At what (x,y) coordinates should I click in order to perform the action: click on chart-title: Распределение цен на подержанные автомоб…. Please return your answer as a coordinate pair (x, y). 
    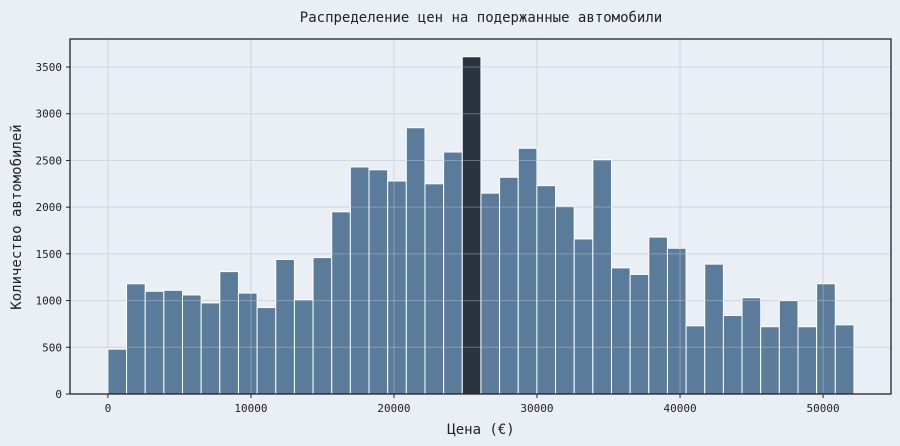
    Looking at the image, I should click on (481, 18).